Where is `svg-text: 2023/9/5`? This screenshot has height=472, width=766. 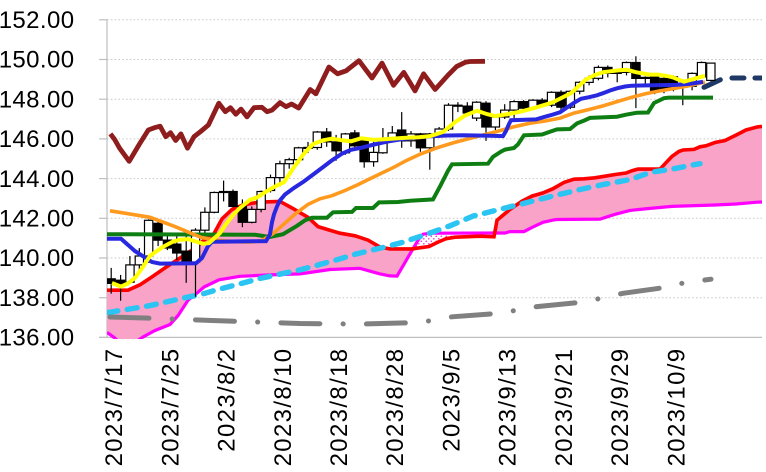 svg-text: 2023/9/5 is located at coordinates (451, 400).